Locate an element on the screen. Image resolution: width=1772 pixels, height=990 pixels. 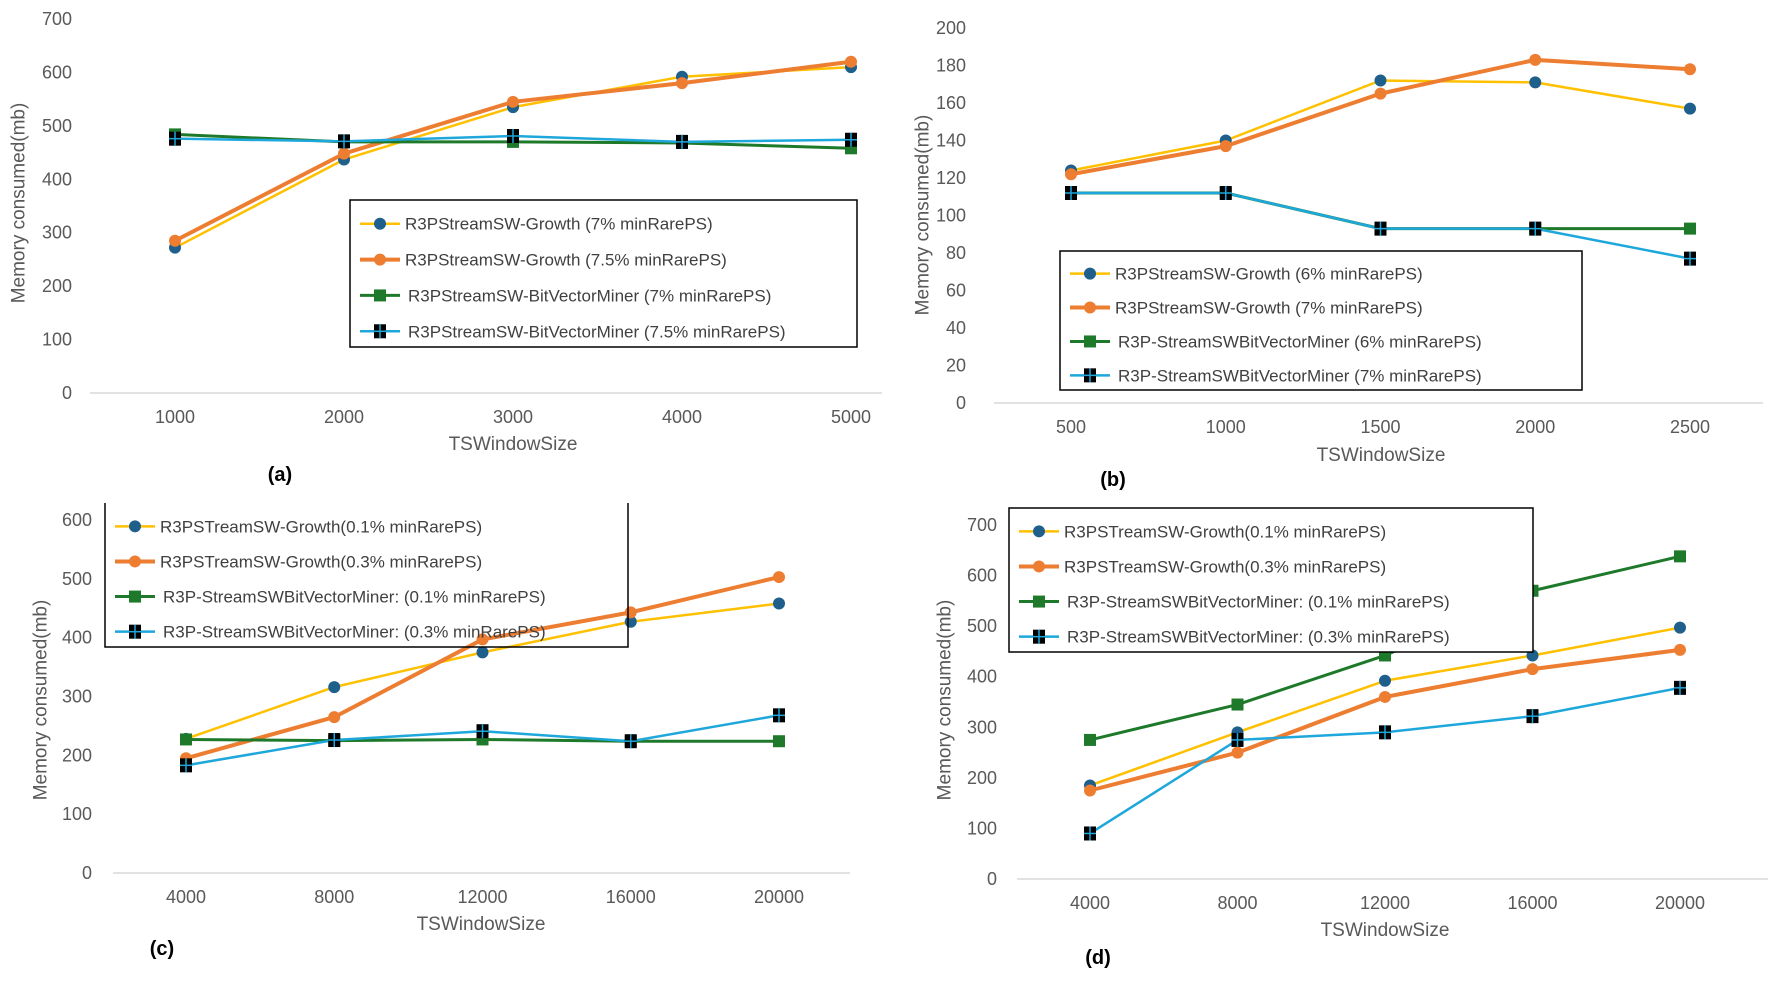
y-tick-label: 100 is located at coordinates (951, 216).